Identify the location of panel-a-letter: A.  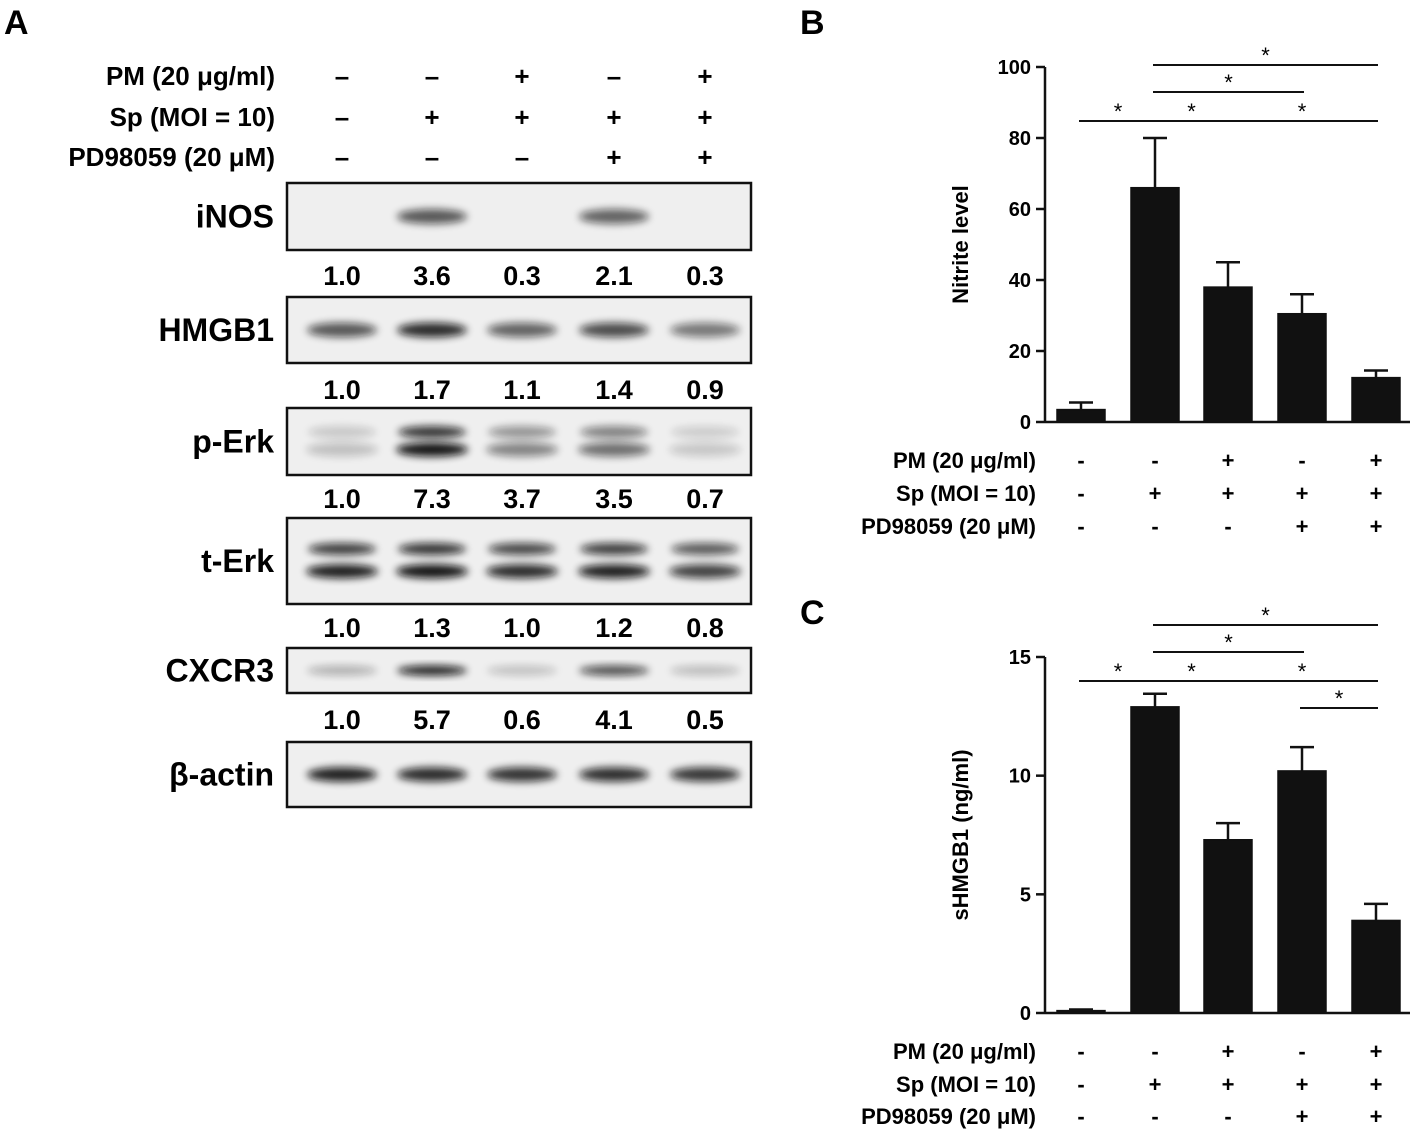
(16, 23).